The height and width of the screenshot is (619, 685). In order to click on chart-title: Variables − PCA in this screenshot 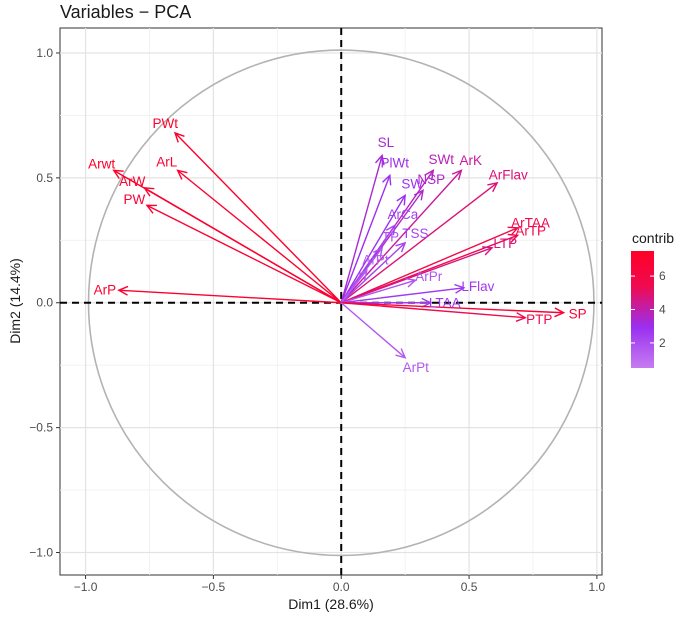, I will do `click(125, 12)`.